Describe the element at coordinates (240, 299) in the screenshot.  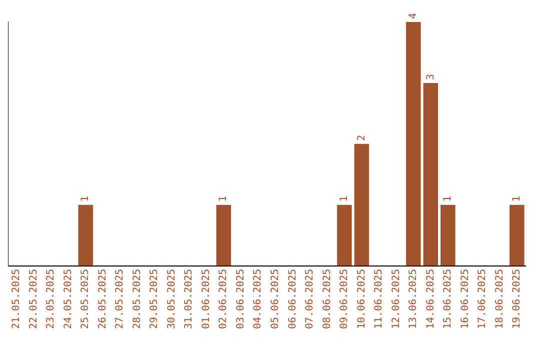
I see `x-tick-label: 03.06.2025` at that location.